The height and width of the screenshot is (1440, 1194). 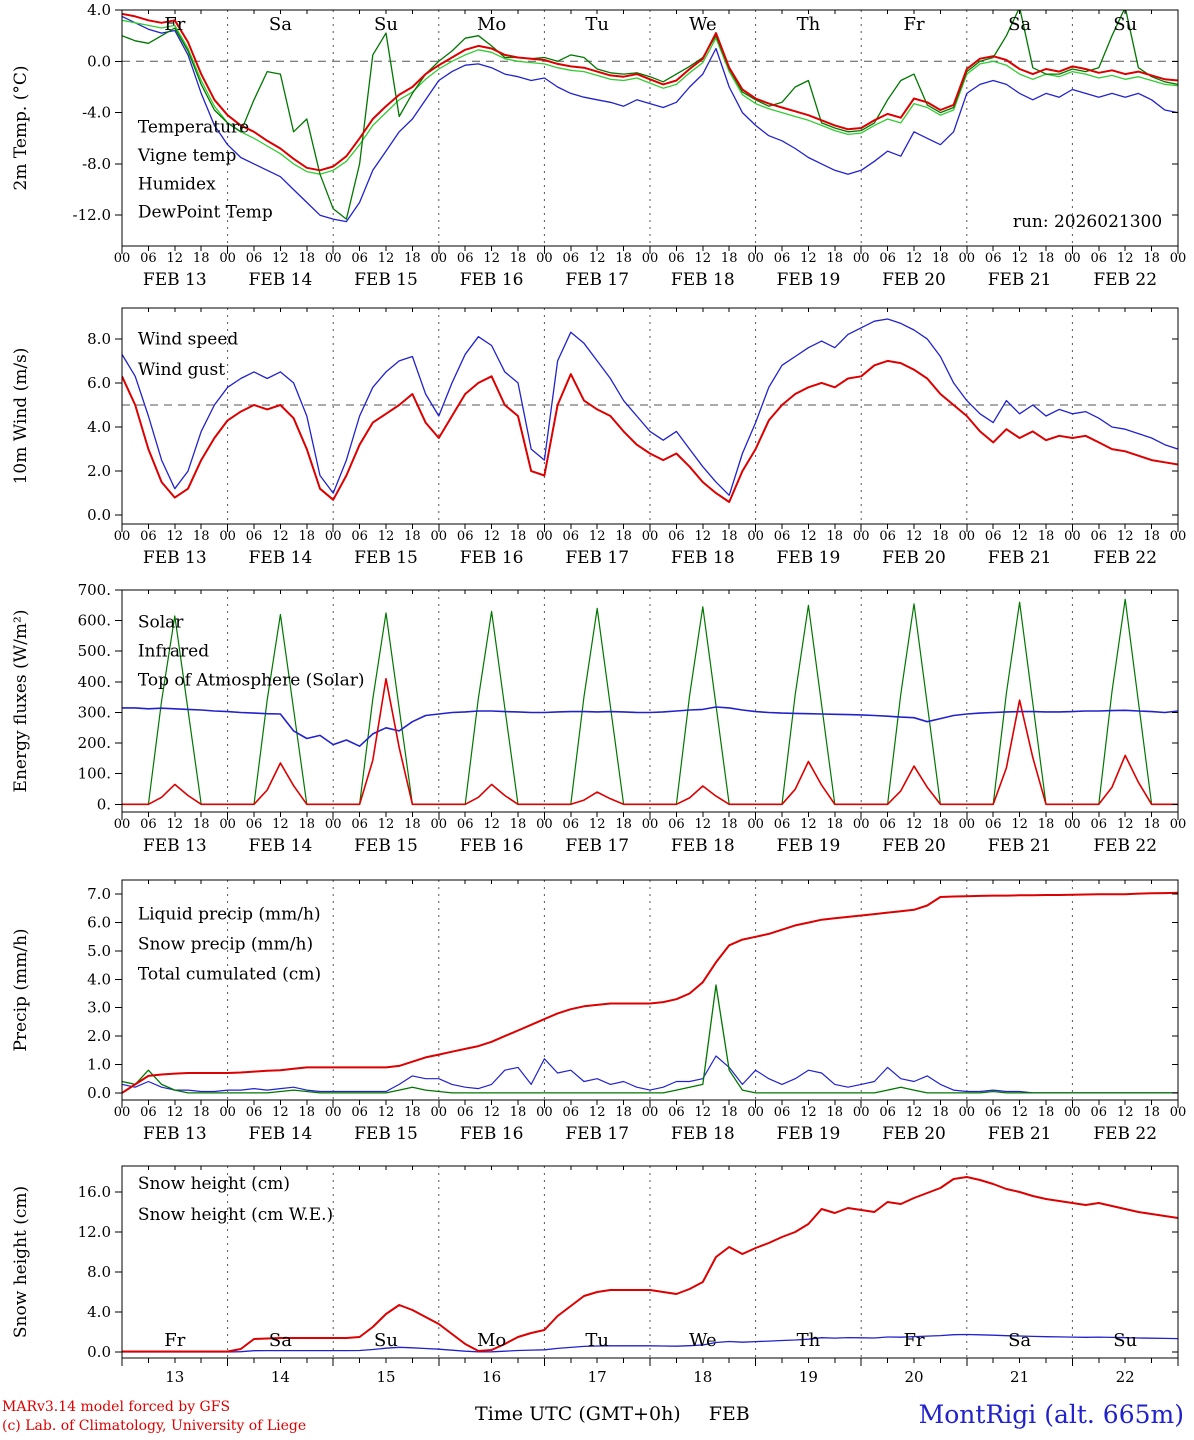 What do you see at coordinates (225, 945) in the screenshot?
I see `svg-text: Snow precip (mm/h)` at bounding box center [225, 945].